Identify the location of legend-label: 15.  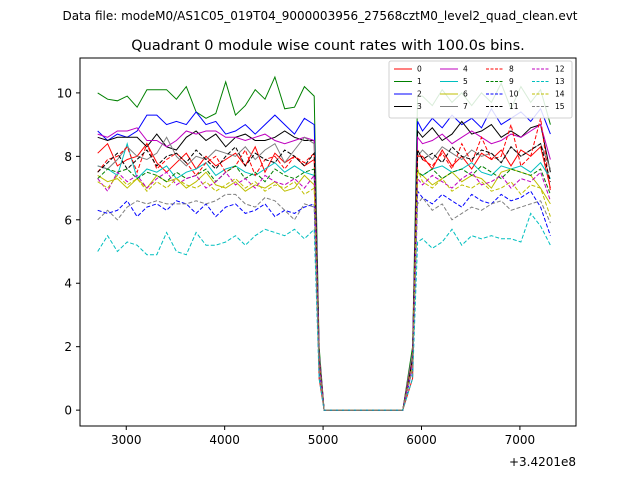
(560, 106).